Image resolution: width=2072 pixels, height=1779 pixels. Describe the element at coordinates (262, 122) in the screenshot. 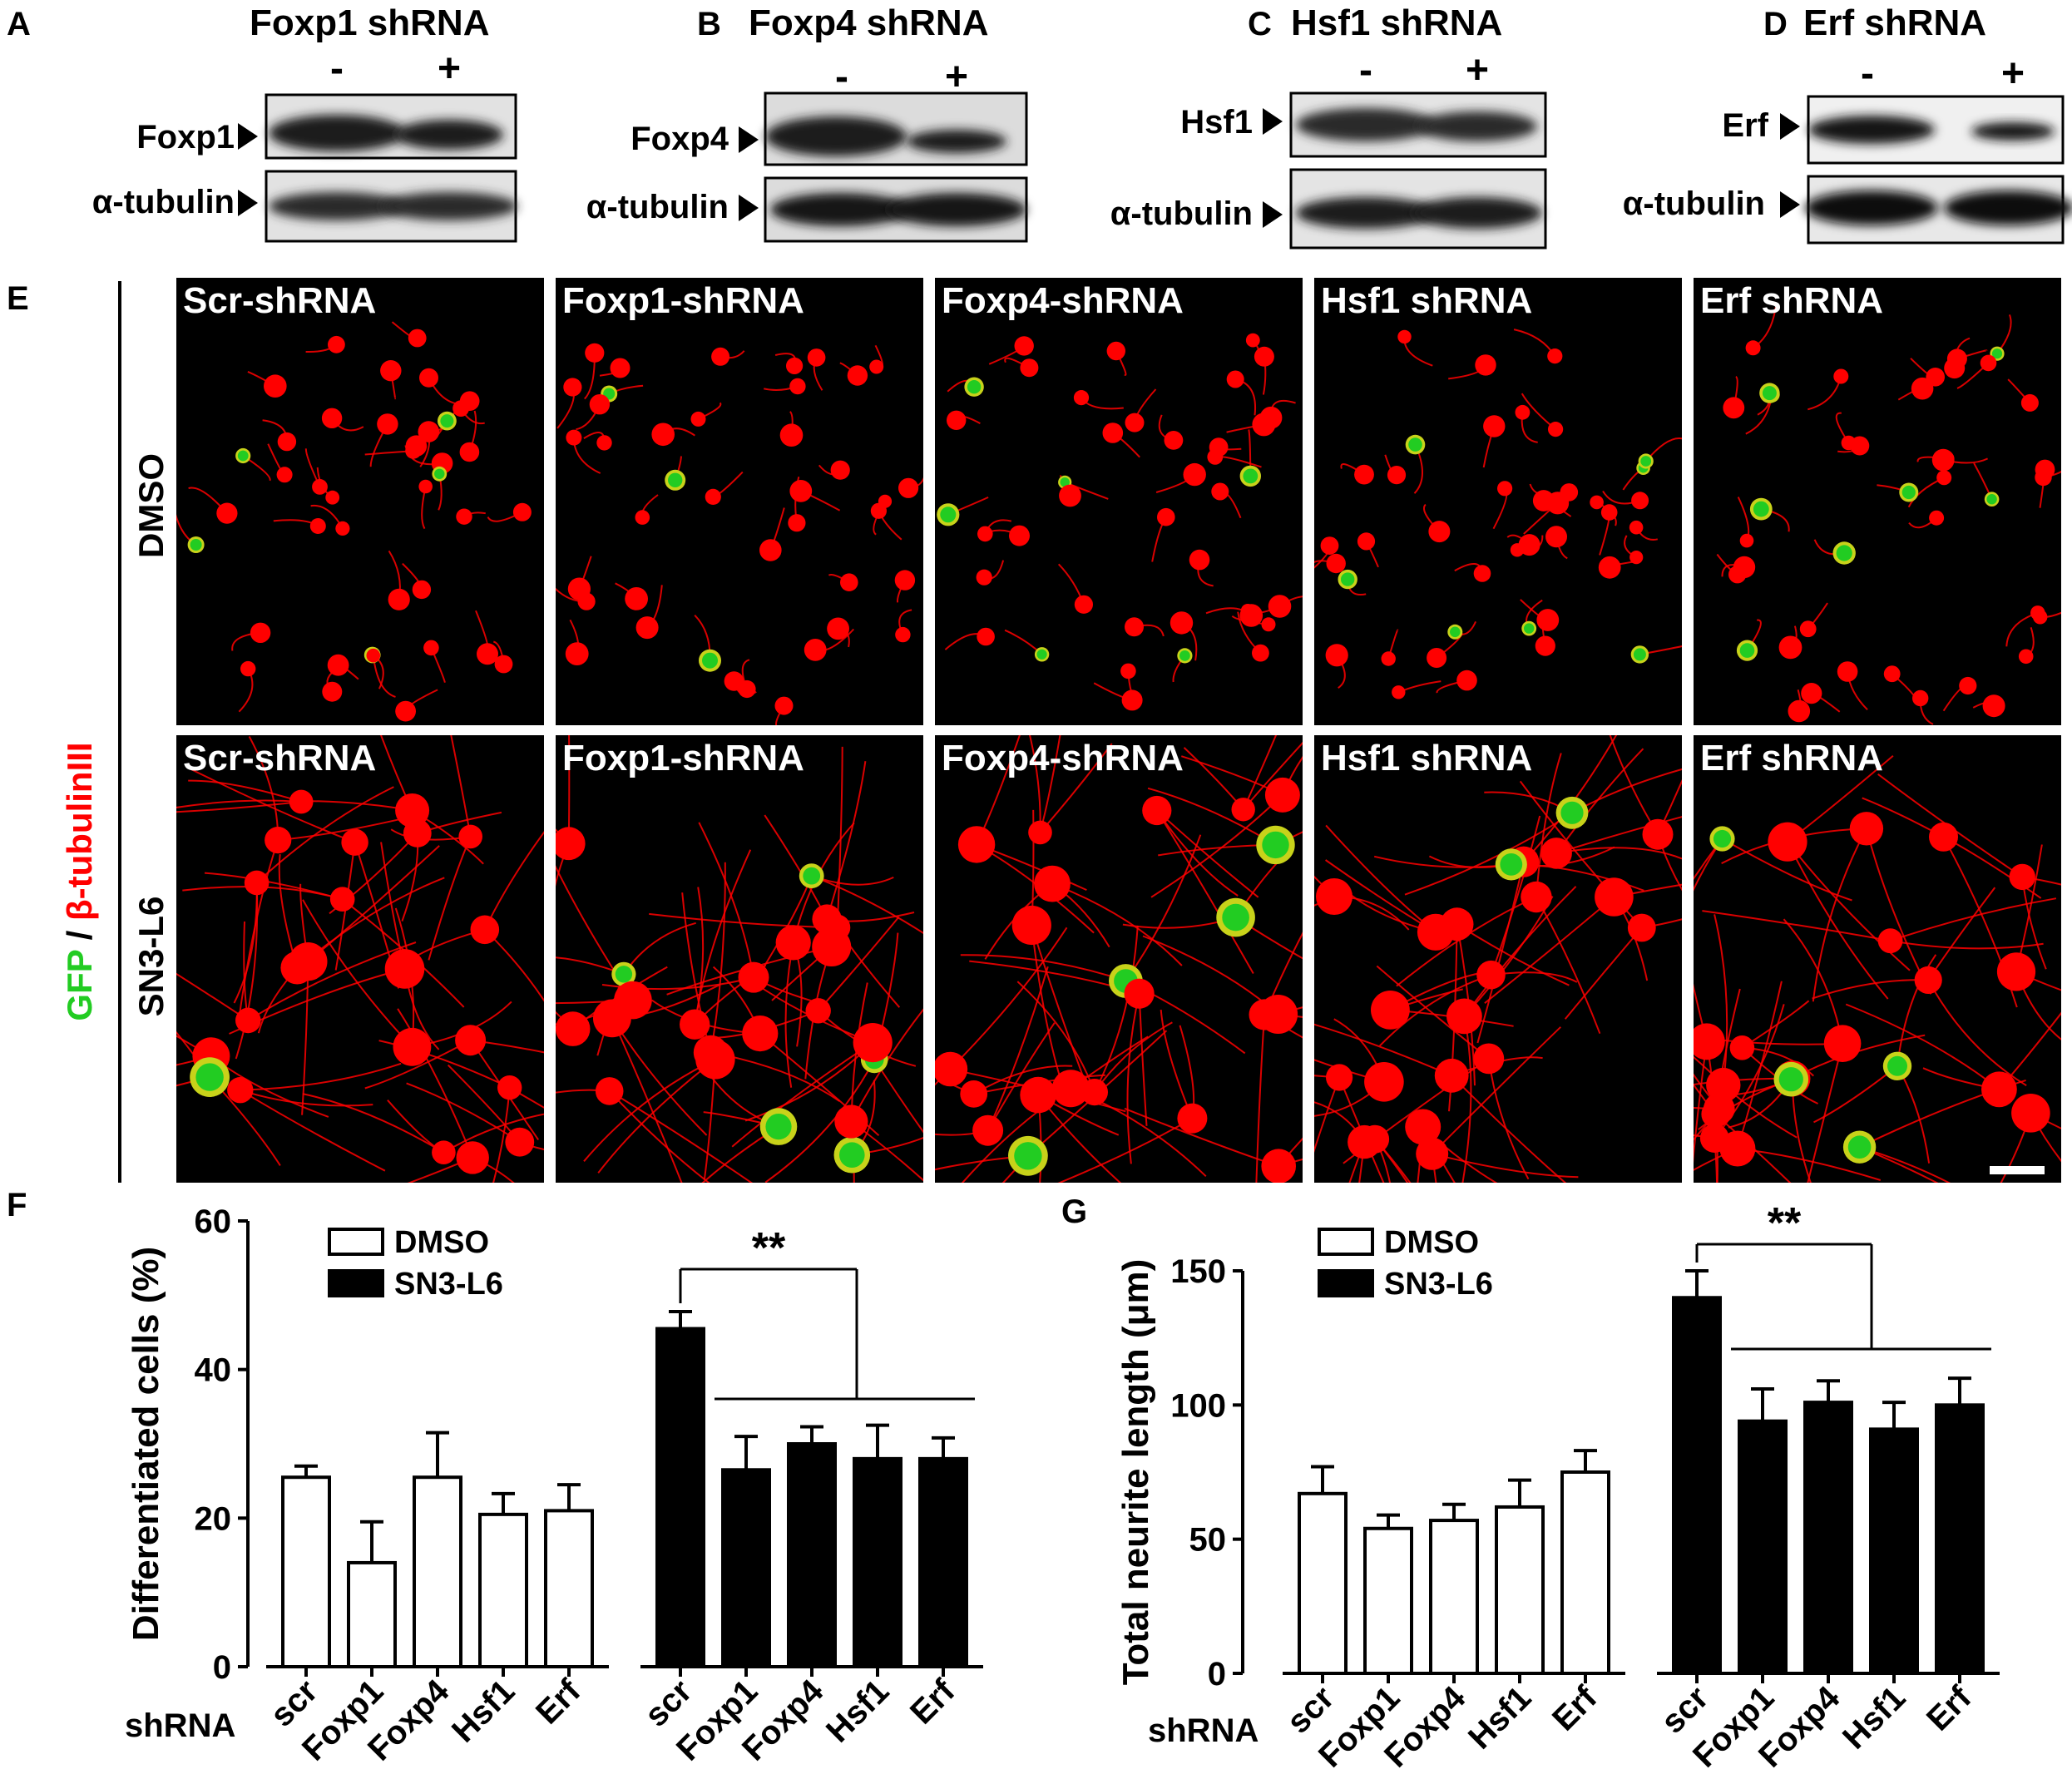

I see `western-blot-foxp1: A Foxp1 shRNA - + Foxp1 α-tubulin` at that location.